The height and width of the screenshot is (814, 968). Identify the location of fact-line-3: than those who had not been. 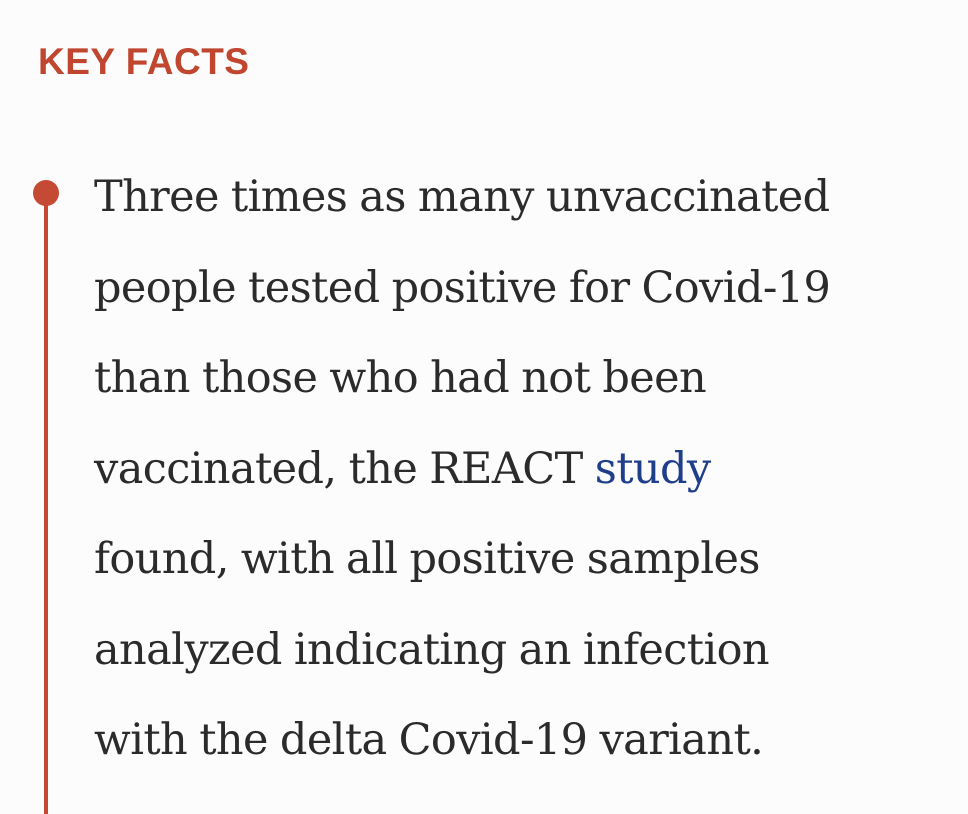
(400, 378).